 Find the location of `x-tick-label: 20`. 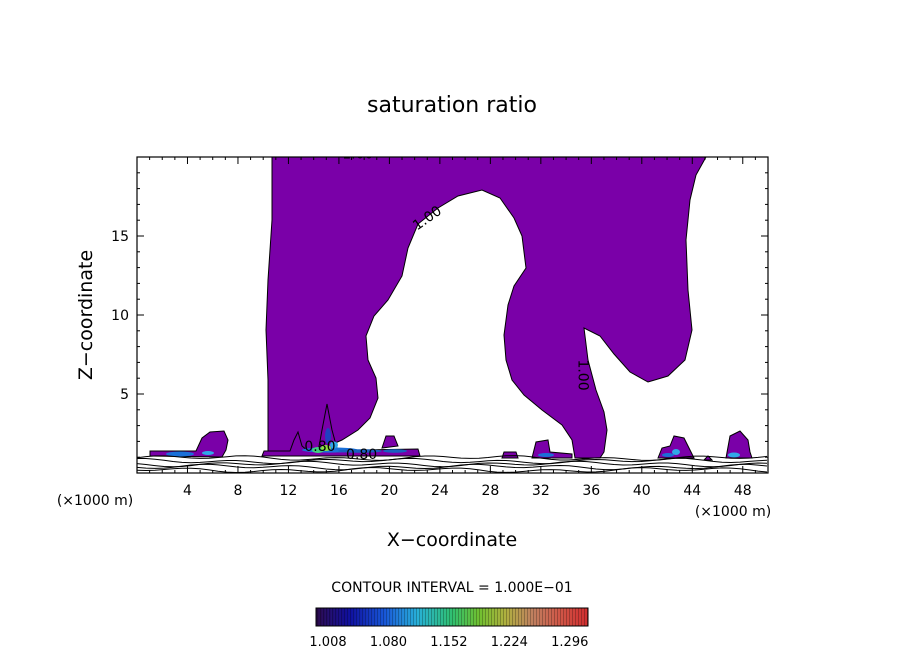

x-tick-label: 20 is located at coordinates (389, 491).